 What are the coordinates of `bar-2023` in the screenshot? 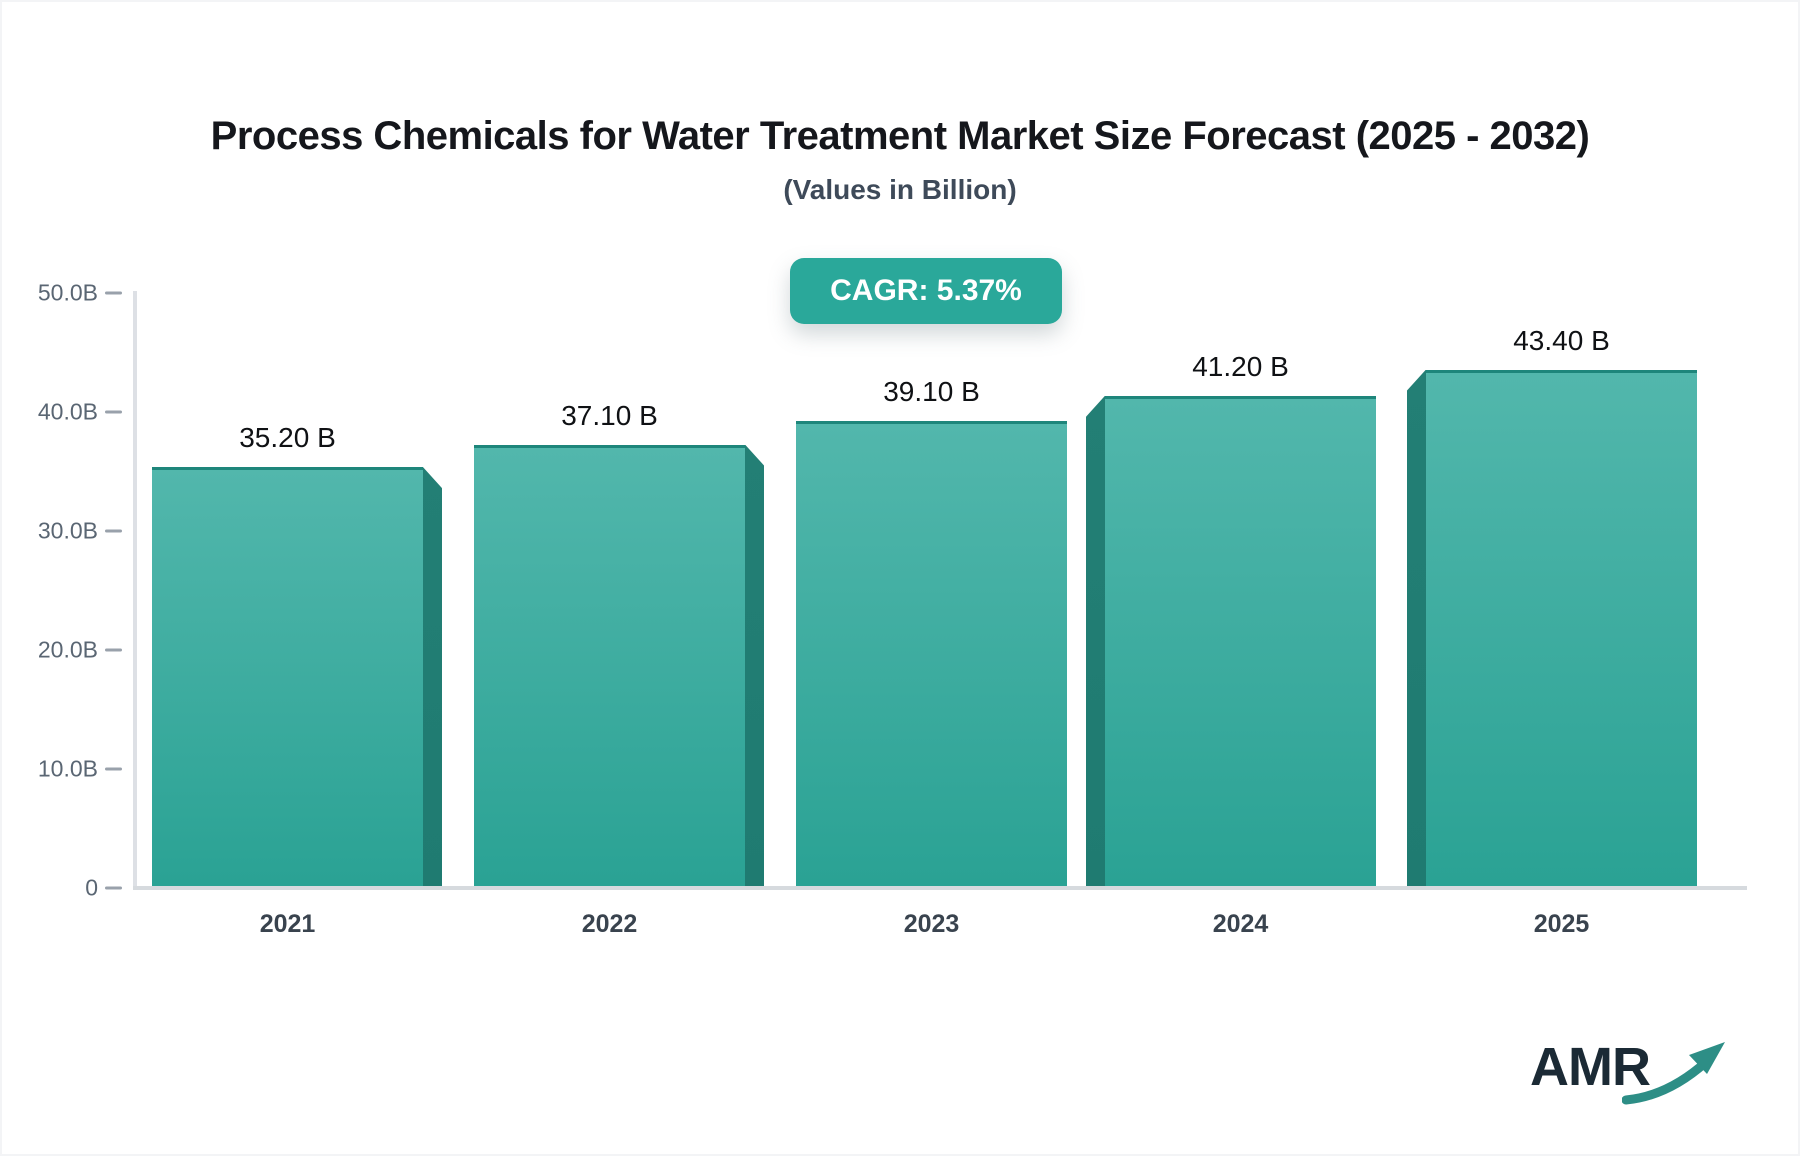 It's located at (931, 653).